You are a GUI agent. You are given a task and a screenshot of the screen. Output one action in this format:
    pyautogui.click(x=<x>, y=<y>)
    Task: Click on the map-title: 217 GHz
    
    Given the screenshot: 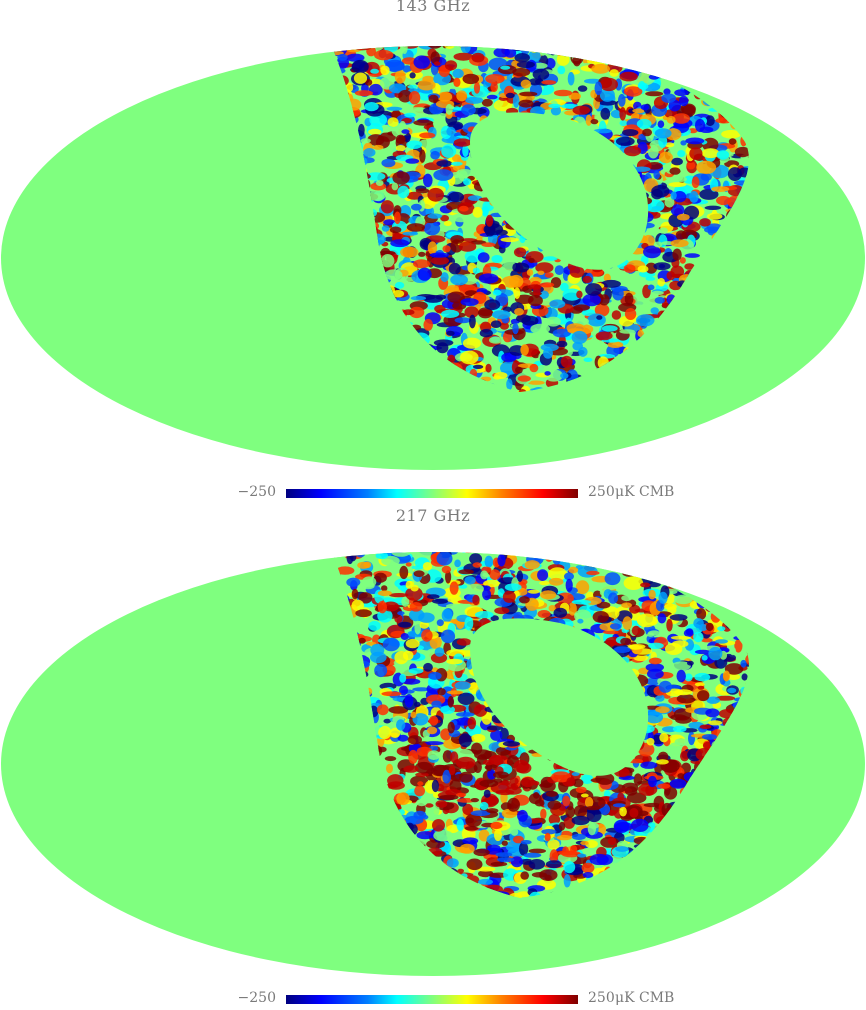 What is the action you would take?
    pyautogui.click(x=433, y=515)
    